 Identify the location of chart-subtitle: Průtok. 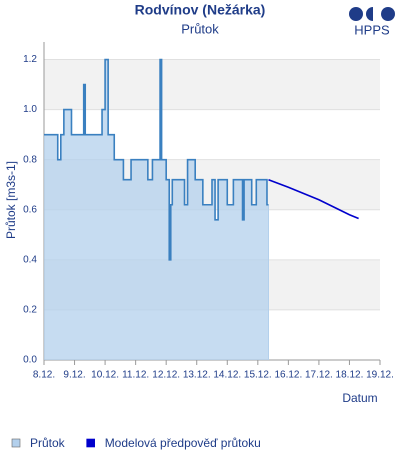
(200, 28).